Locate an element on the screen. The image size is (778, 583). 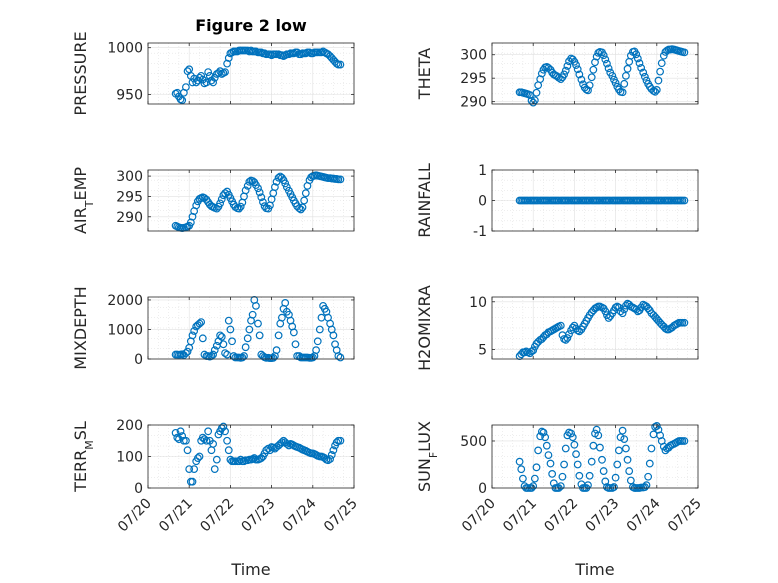
x-tick-label: 07/20 is located at coordinates (479, 516).